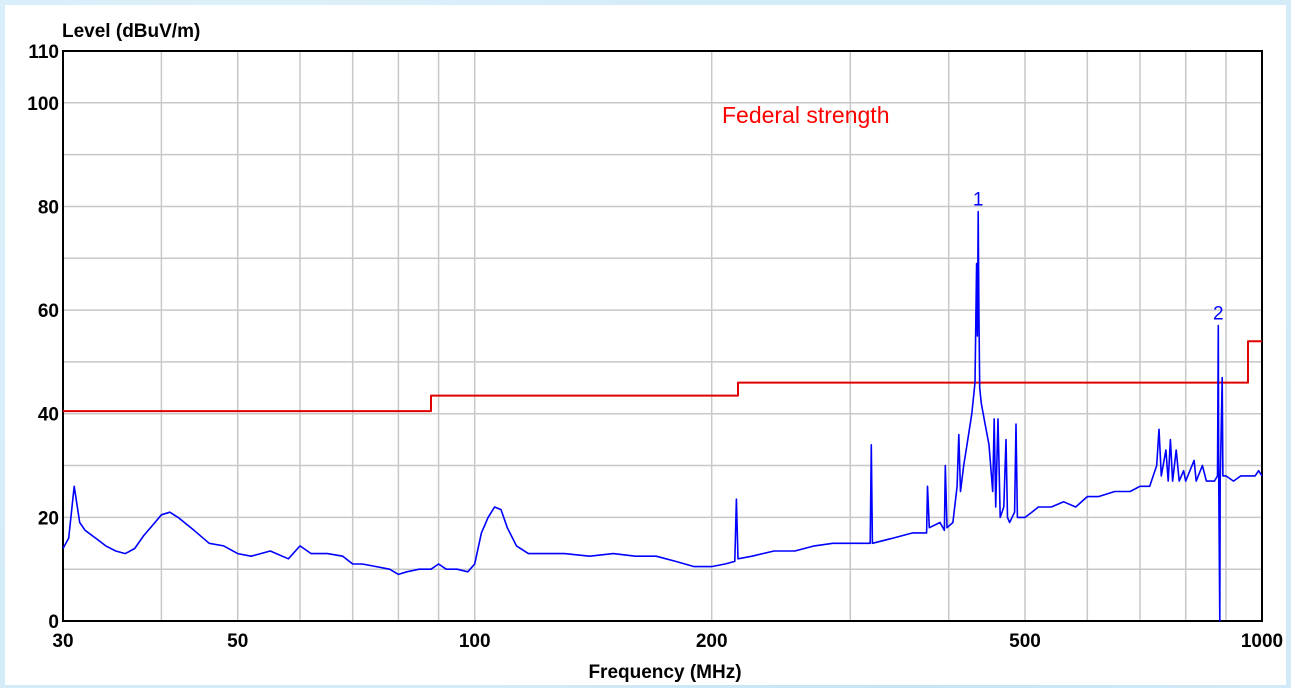 The image size is (1291, 688). I want to click on peak-markers: 12, so click(1098, 257).